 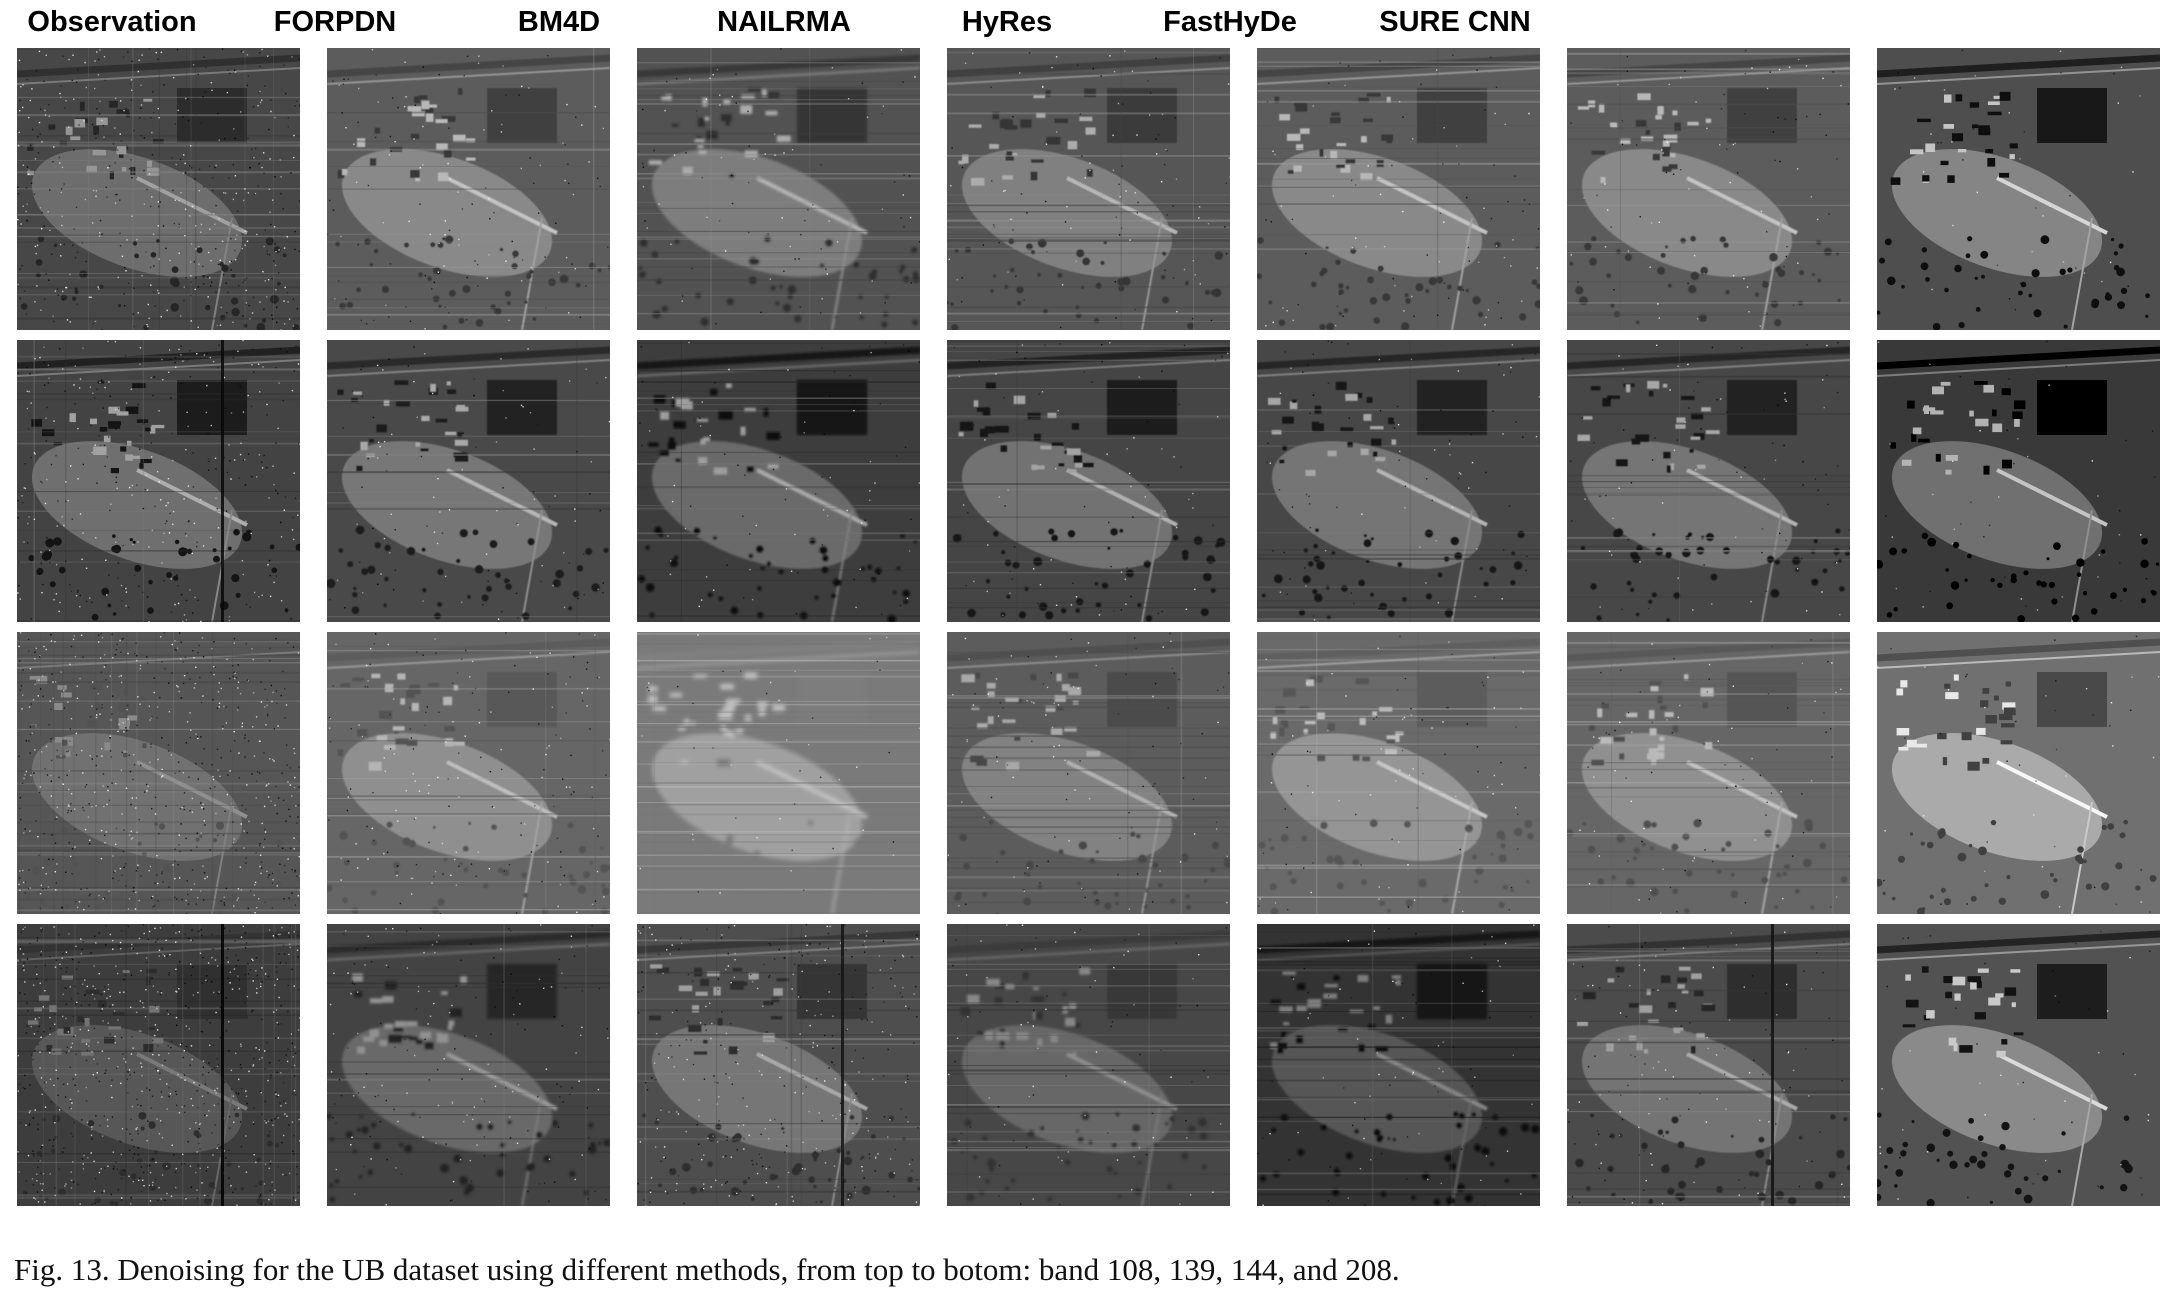 I want to click on tile-row3-sure-cnn, so click(x=2018, y=773).